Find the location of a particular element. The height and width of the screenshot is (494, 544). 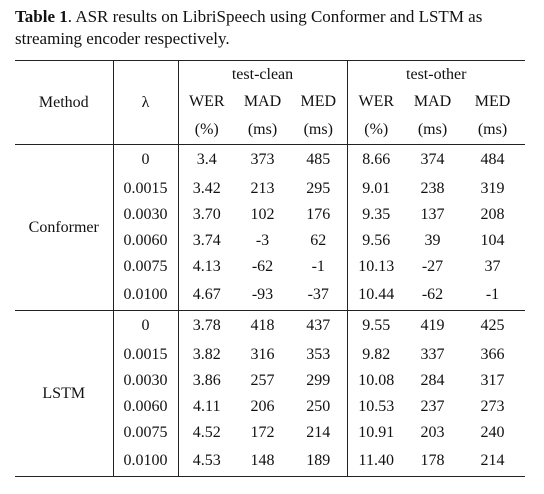

header-cell: λ is located at coordinates (145, 102).